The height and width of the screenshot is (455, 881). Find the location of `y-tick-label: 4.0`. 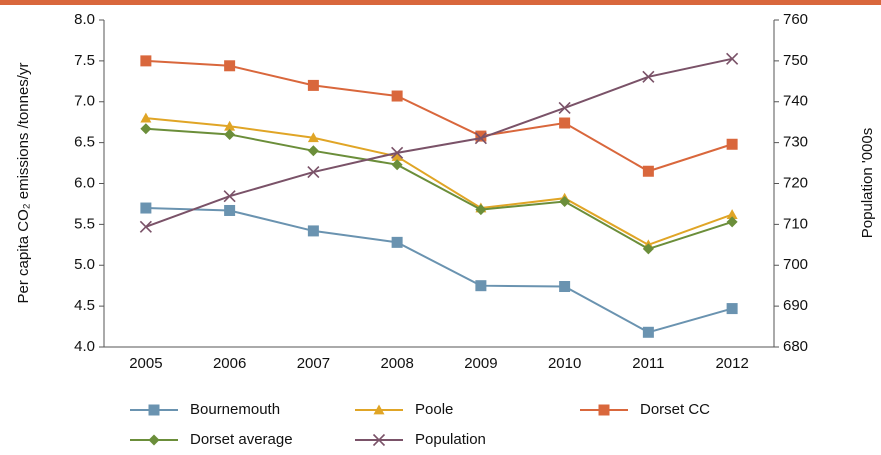

y-tick-label: 4.0 is located at coordinates (84, 346).